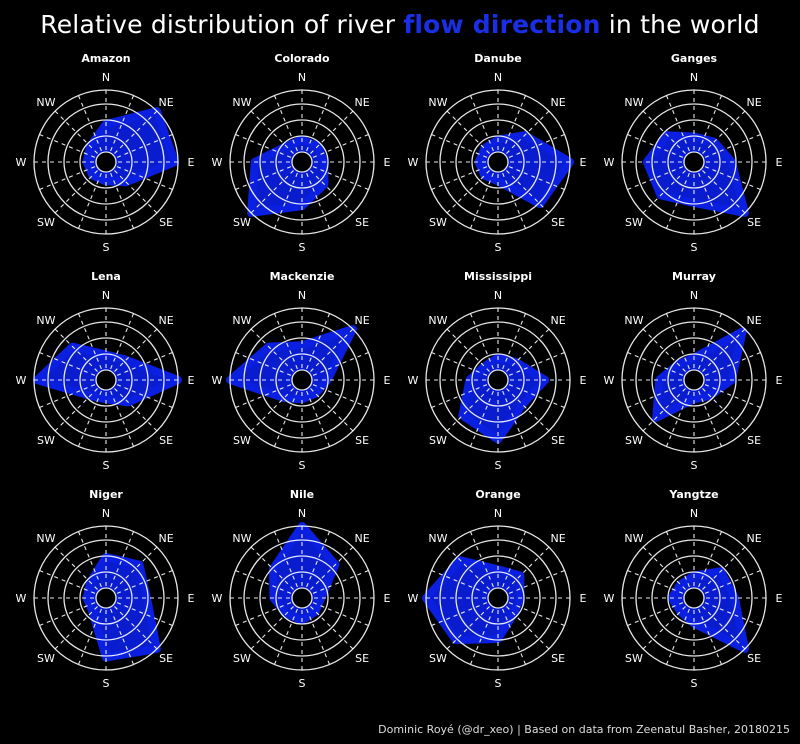  Describe the element at coordinates (694, 276) in the screenshot. I see `panel-title: Murray` at that location.